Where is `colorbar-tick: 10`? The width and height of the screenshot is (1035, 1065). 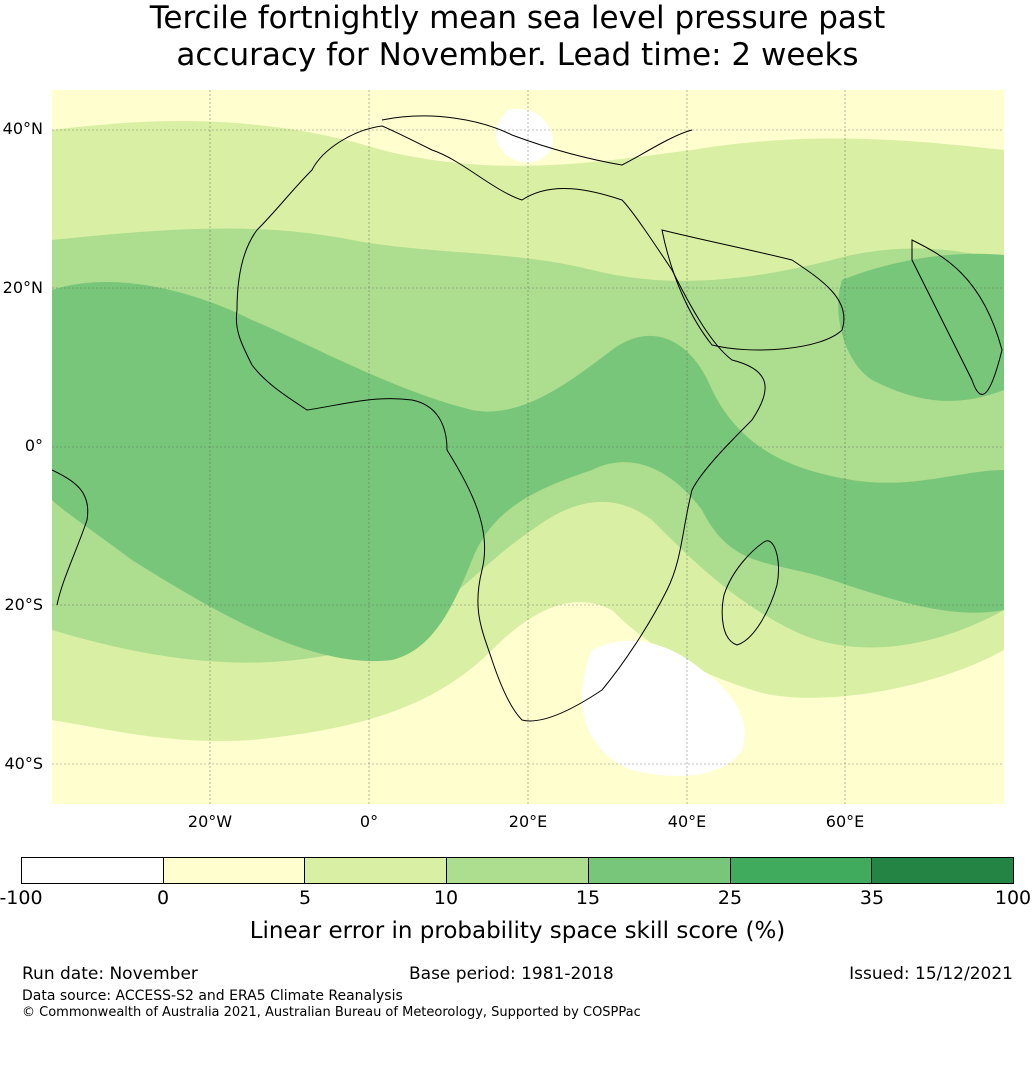 colorbar-tick: 10 is located at coordinates (446, 898).